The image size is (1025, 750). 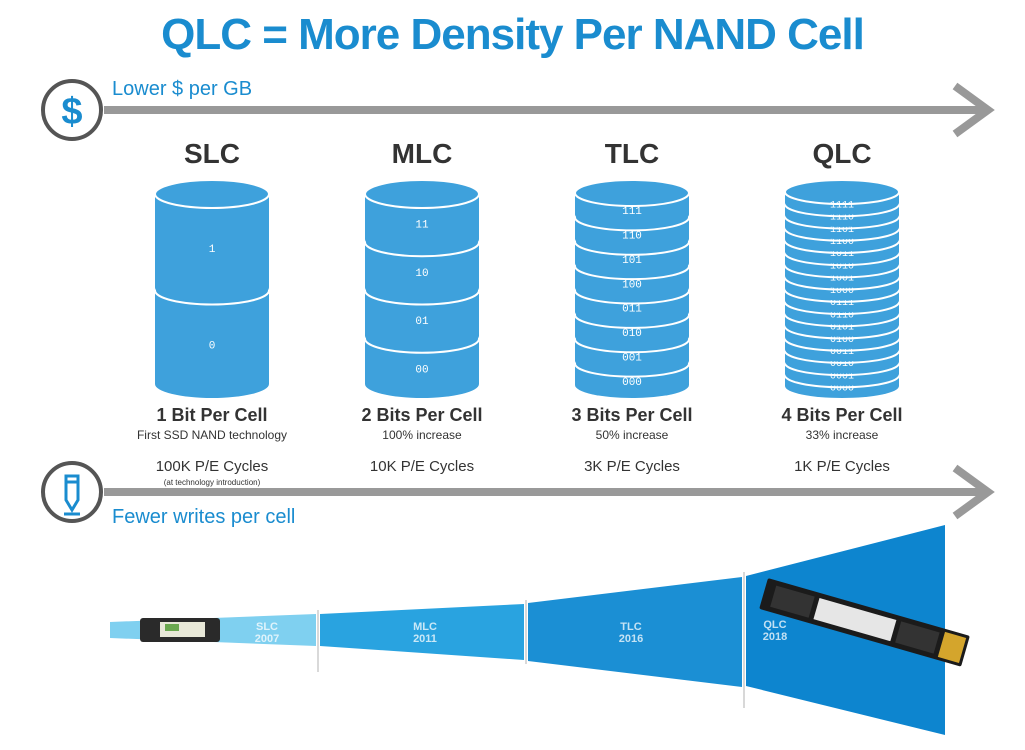 What do you see at coordinates (422, 322) in the screenshot?
I see `cell-level-label: 01` at bounding box center [422, 322].